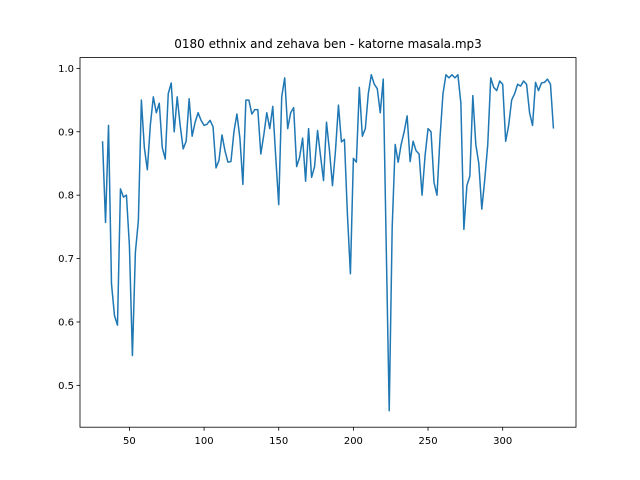  I want to click on x-tick-label: 250, so click(427, 441).